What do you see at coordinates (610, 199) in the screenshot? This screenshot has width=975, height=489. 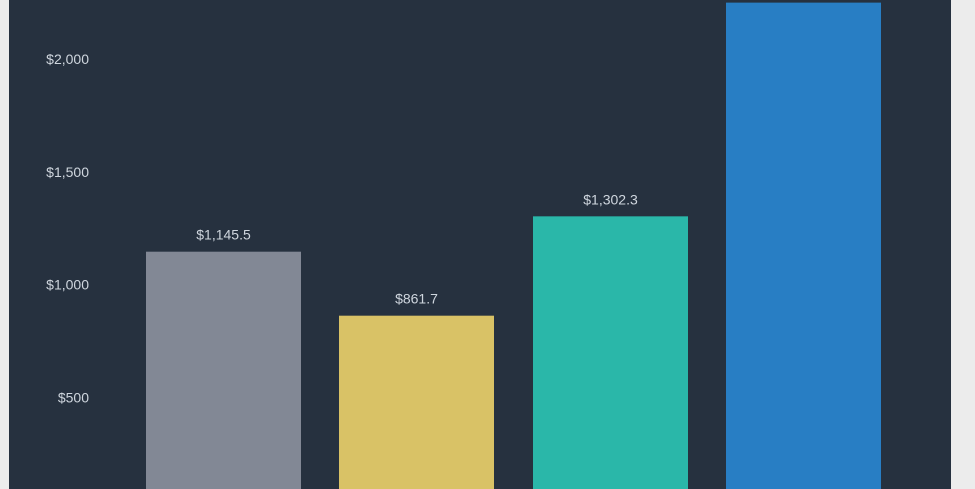 I see `bar-value-label: $1,302.3` at bounding box center [610, 199].